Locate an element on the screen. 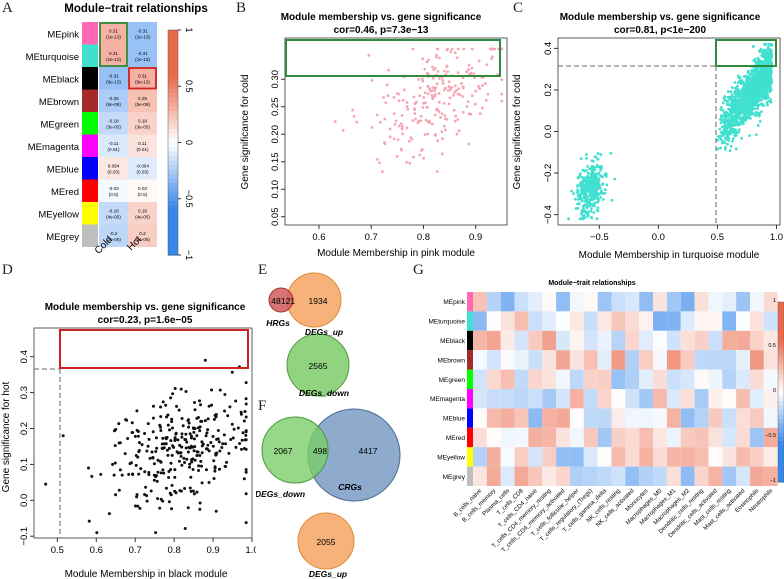 This screenshot has height=579, width=784. y-tick-label: 0.0 is located at coordinates (24, 500).